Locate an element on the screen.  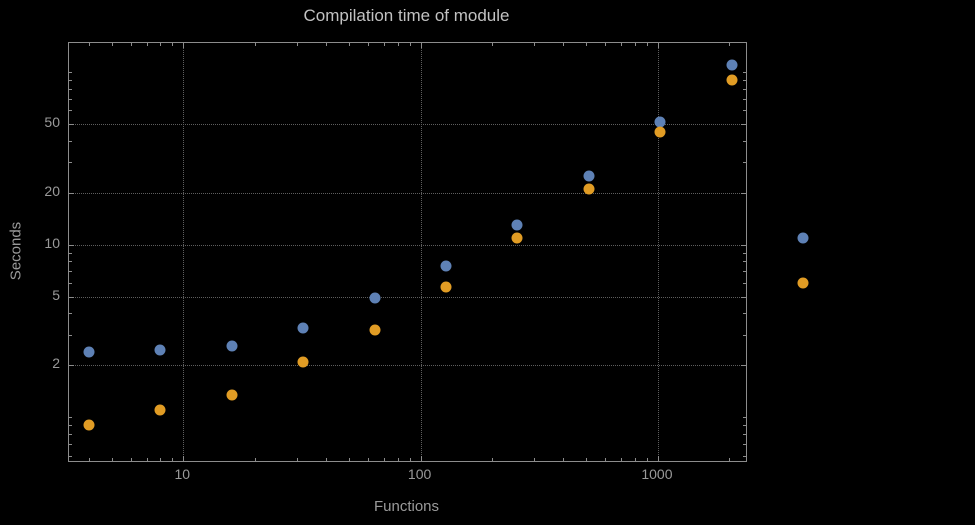
y-tick-label: 5 is located at coordinates (56, 294).